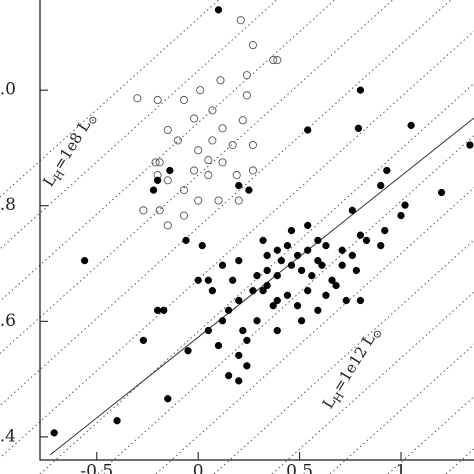 The width and height of the screenshot is (474, 474). What do you see at coordinates (401, 468) in the screenshot?
I see `x-tick-label: 1` at bounding box center [401, 468].